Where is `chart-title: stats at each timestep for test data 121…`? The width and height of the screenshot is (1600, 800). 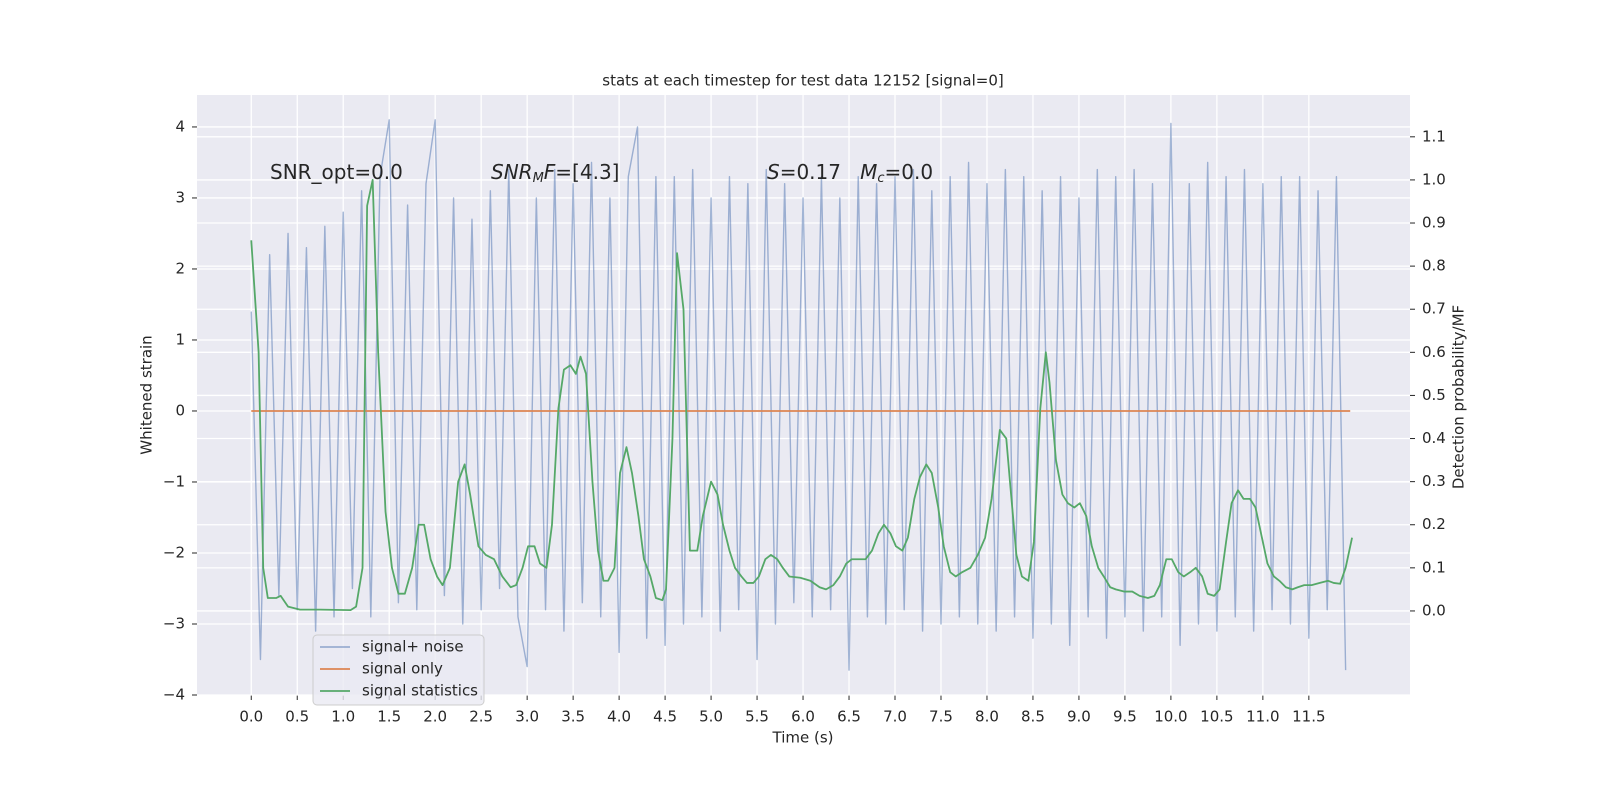
chart-title: stats at each timestep for test data 121… is located at coordinates (802, 81).